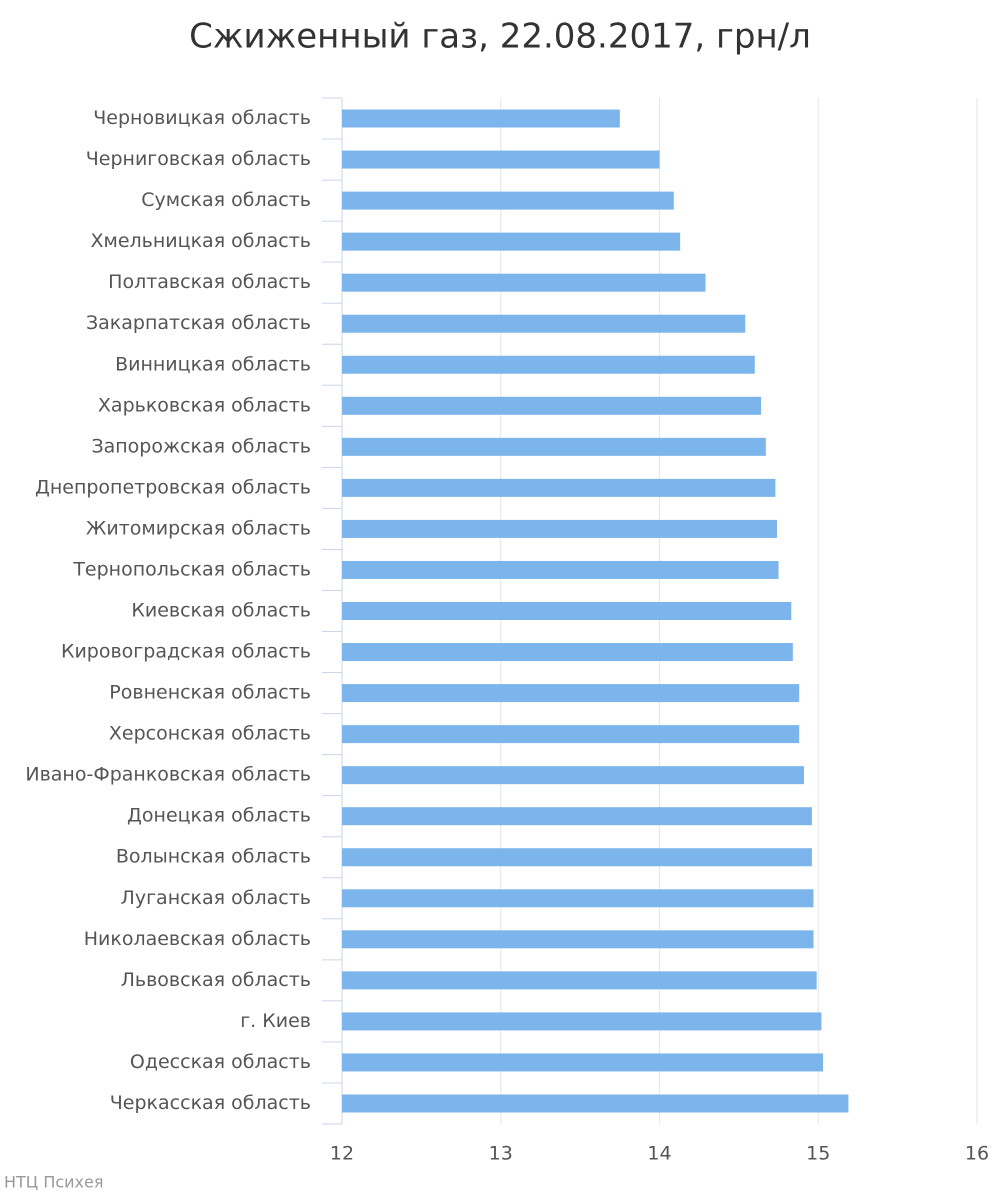  I want to click on y-tick-label: Одесская область, so click(220, 1062).